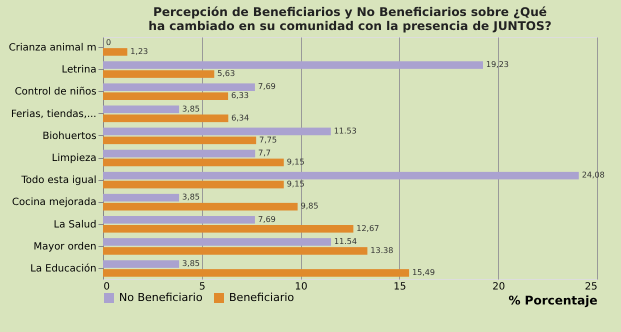  Describe the element at coordinates (309, 206) in the screenshot. I see `data-label: 9,85` at that location.